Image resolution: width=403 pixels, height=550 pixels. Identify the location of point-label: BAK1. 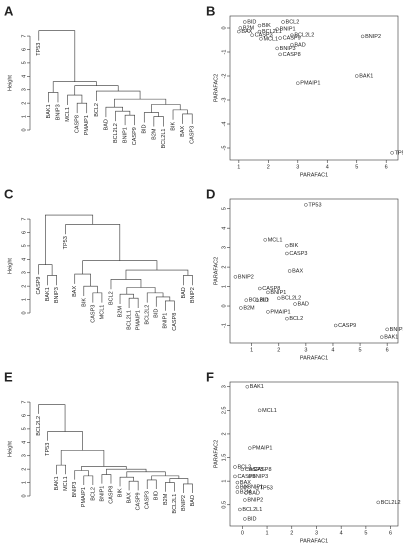
(366, 76).